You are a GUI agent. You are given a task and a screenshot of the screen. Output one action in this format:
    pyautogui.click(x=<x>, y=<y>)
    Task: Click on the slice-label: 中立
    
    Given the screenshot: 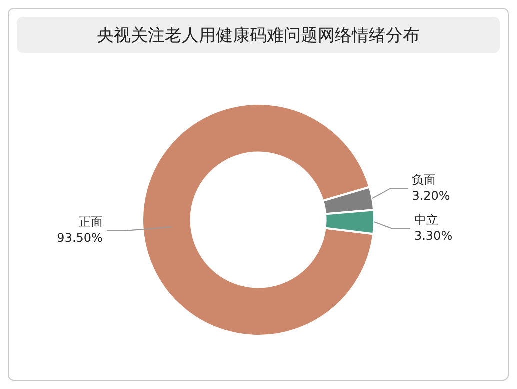 What is the action you would take?
    pyautogui.click(x=426, y=219)
    